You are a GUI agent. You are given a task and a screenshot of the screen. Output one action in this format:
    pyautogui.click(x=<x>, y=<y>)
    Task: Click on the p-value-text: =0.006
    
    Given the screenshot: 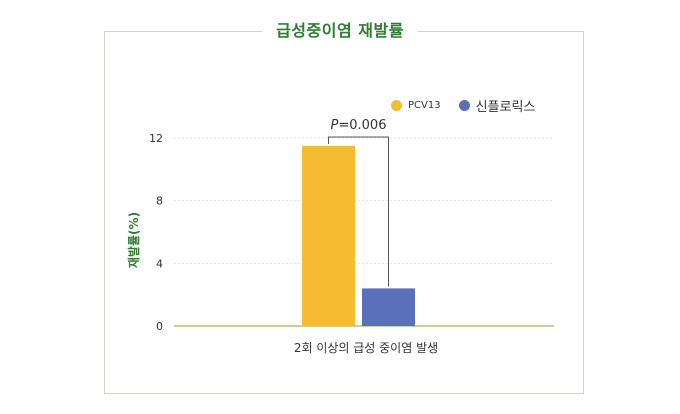 What is the action you would take?
    pyautogui.click(x=362, y=125)
    